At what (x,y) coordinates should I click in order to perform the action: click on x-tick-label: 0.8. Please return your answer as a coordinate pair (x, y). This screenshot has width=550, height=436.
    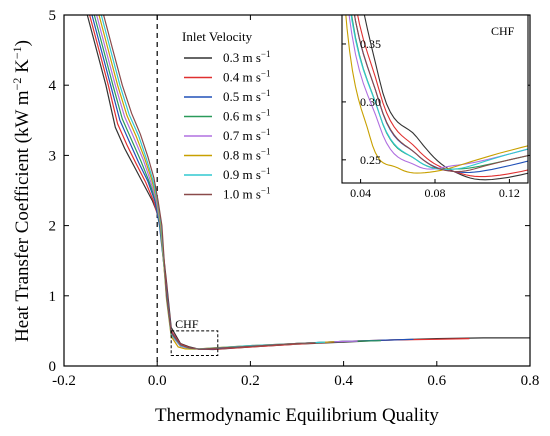
    Looking at the image, I should click on (530, 381).